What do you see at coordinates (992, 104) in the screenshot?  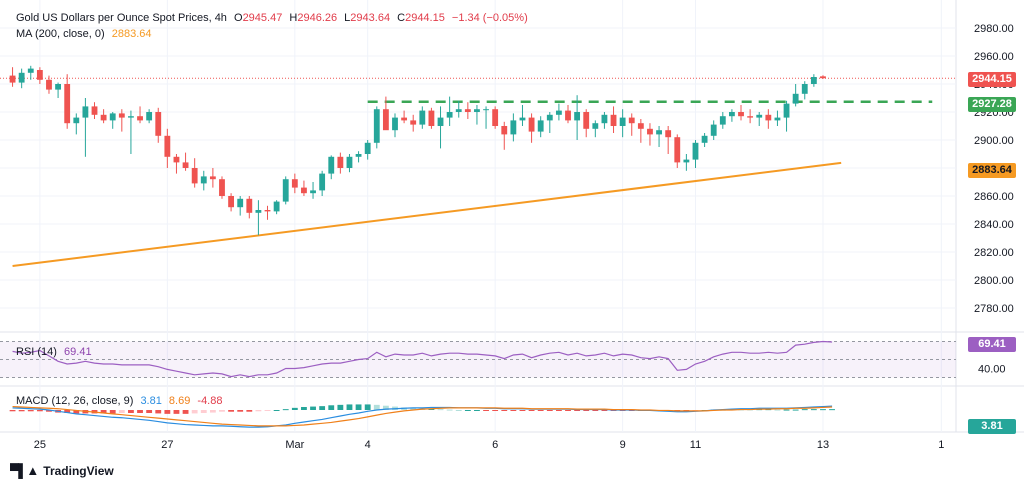 I see `resistance-price-tag: 2927.28` at bounding box center [992, 104].